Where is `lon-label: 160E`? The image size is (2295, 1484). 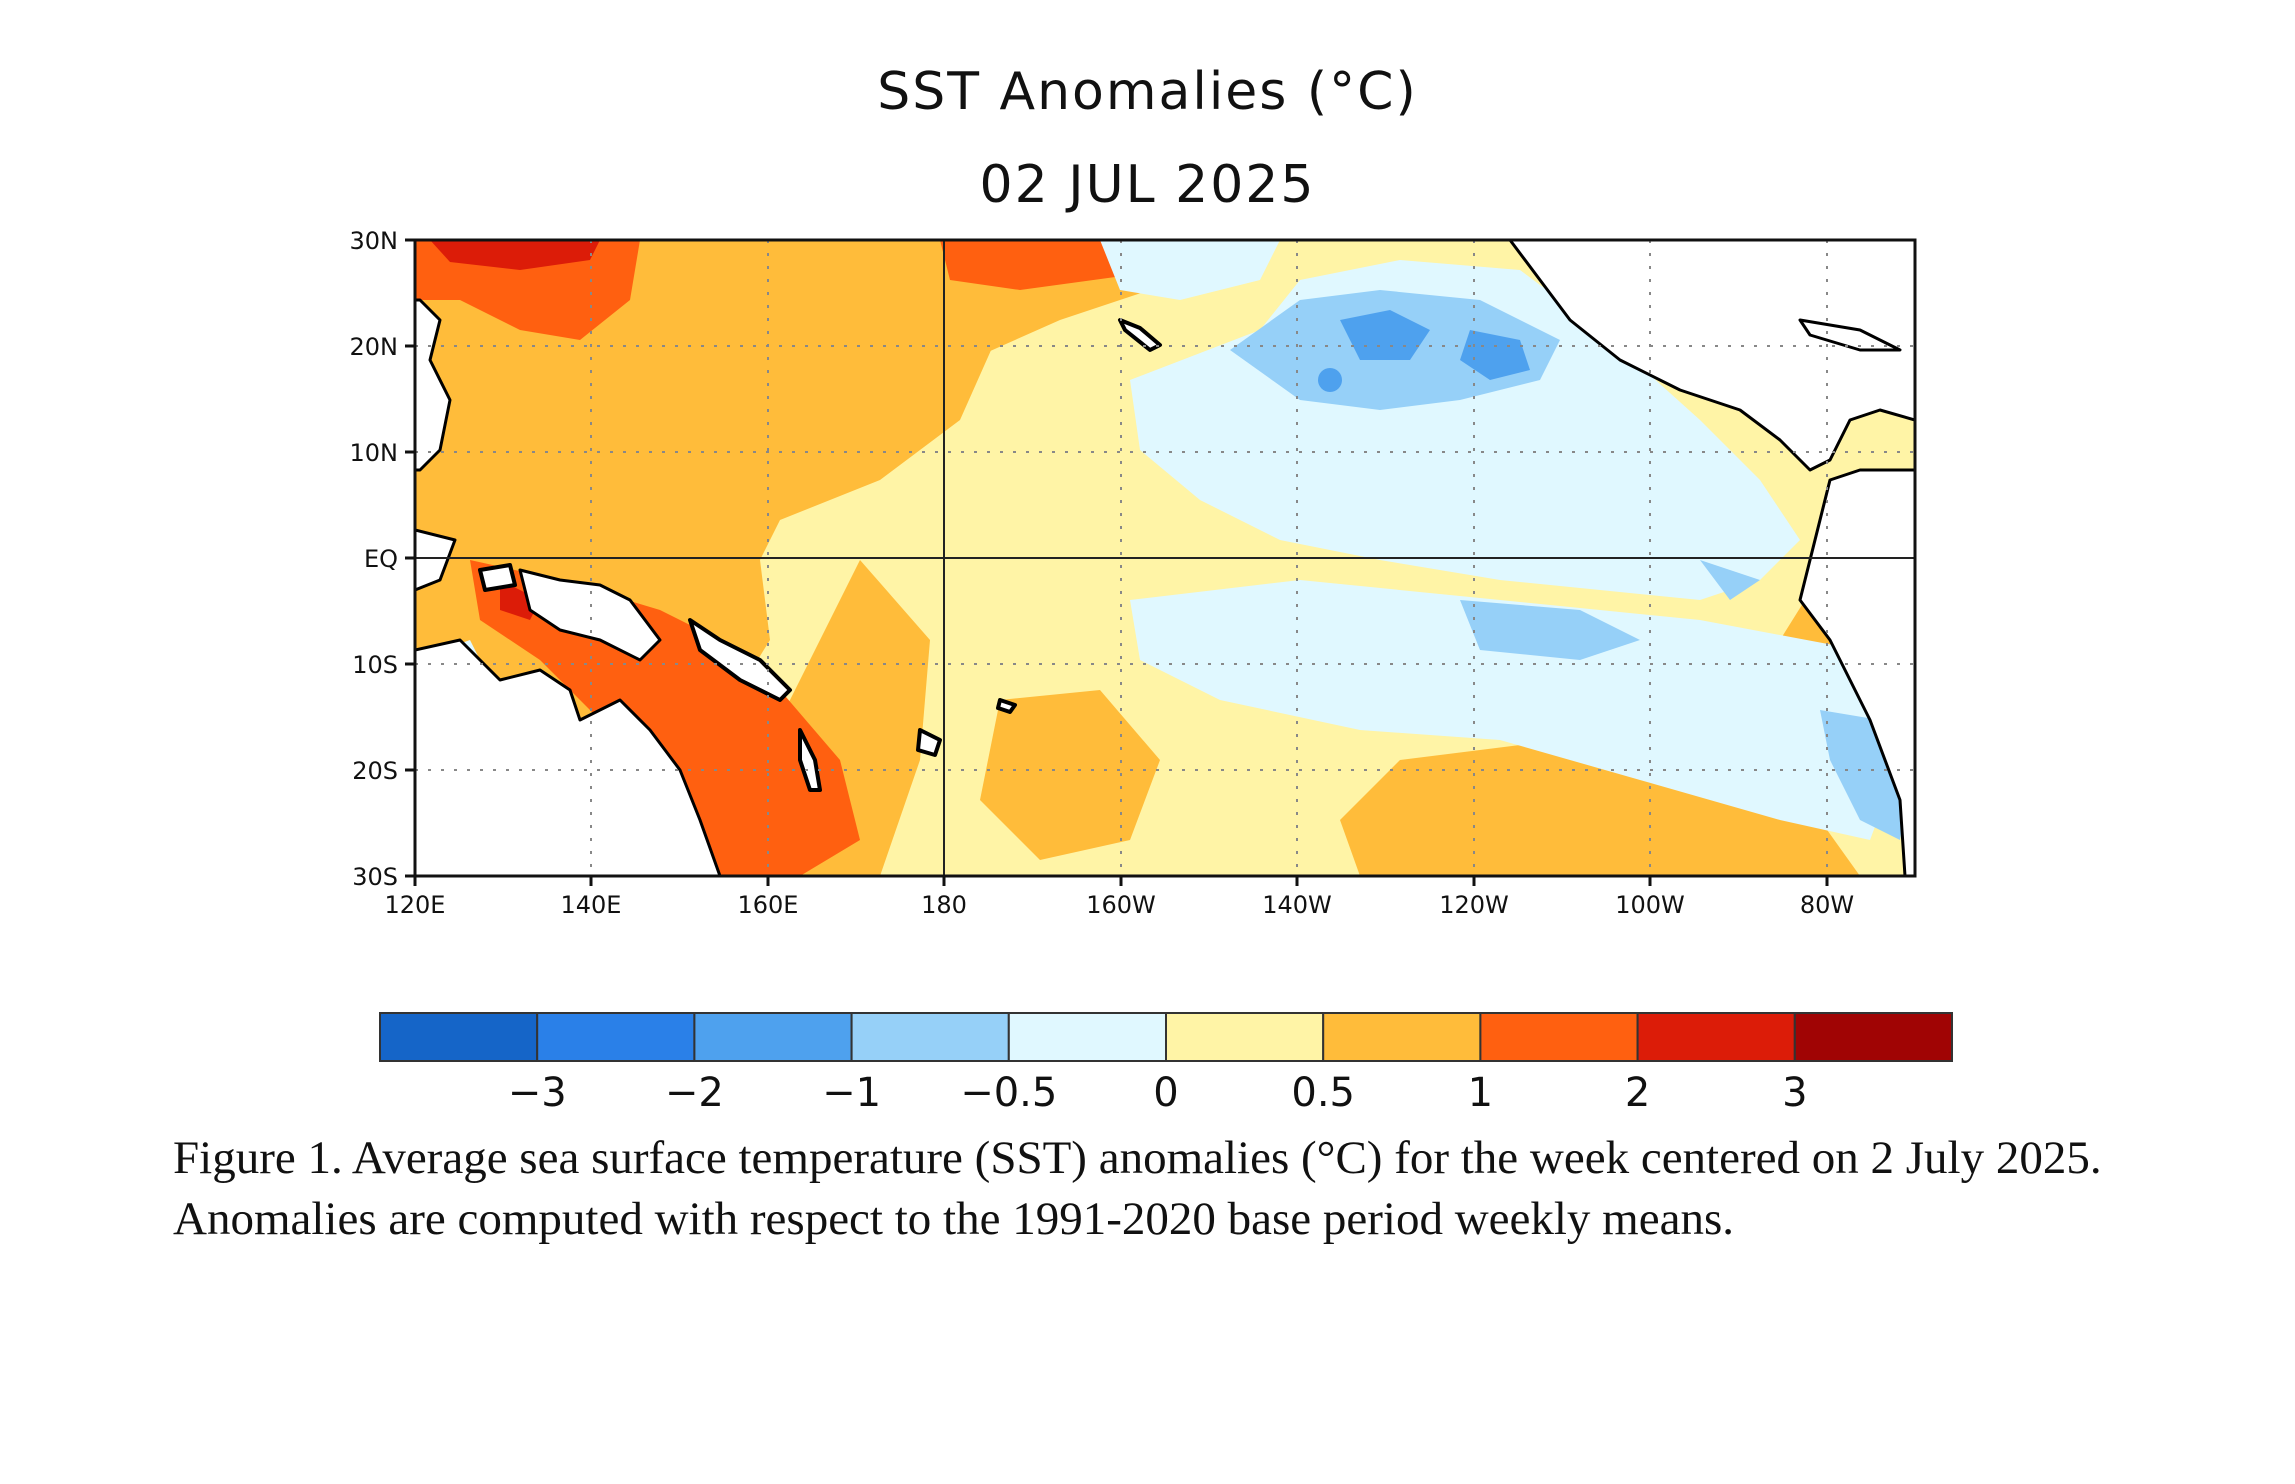 lon-label: 160E is located at coordinates (768, 905).